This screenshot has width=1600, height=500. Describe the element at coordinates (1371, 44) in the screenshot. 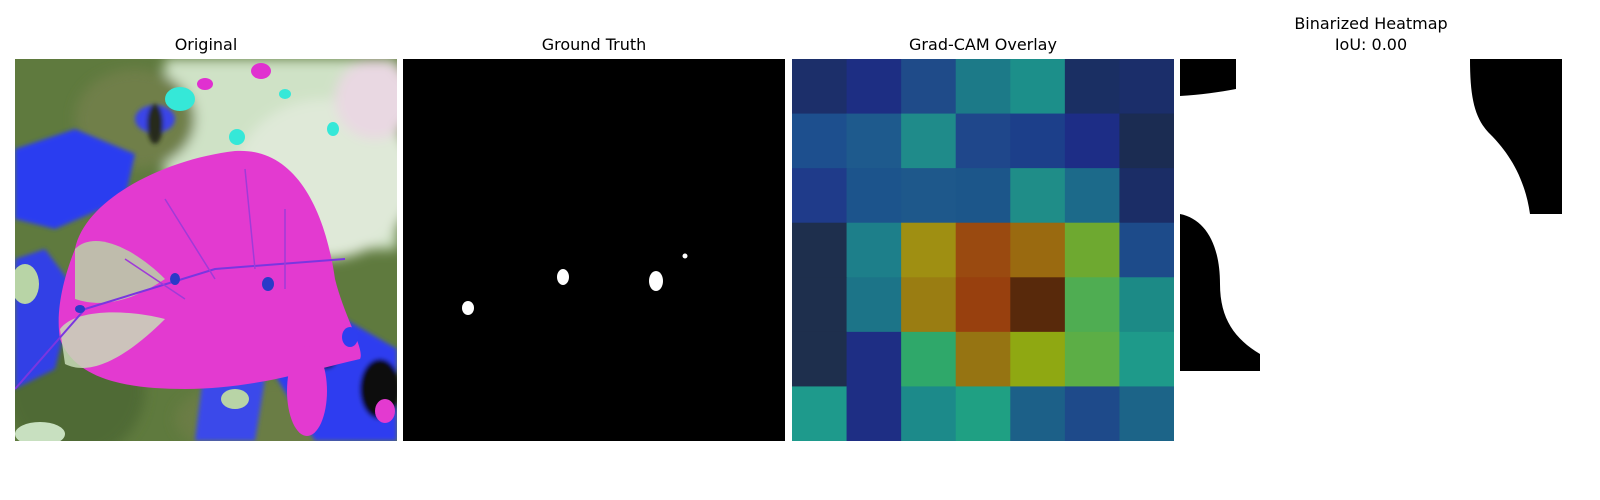

I see `iou-score-label: IoU: 0.00` at that location.